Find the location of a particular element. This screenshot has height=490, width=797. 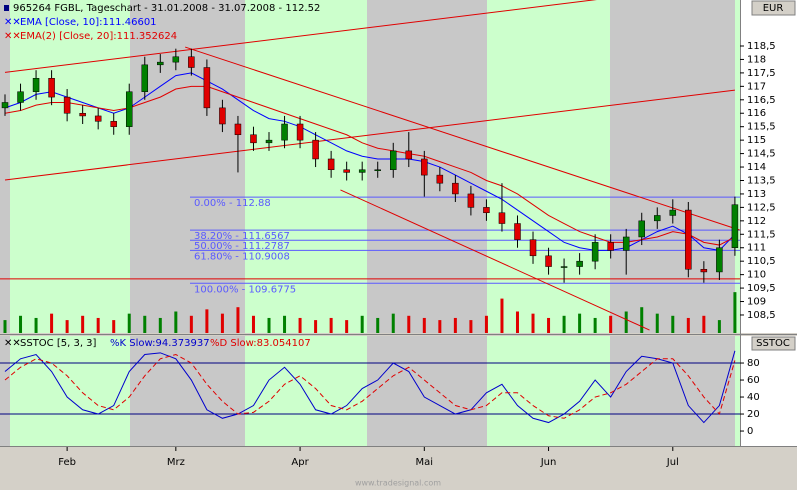

y-tick-label: 40 is located at coordinates (753, 397).